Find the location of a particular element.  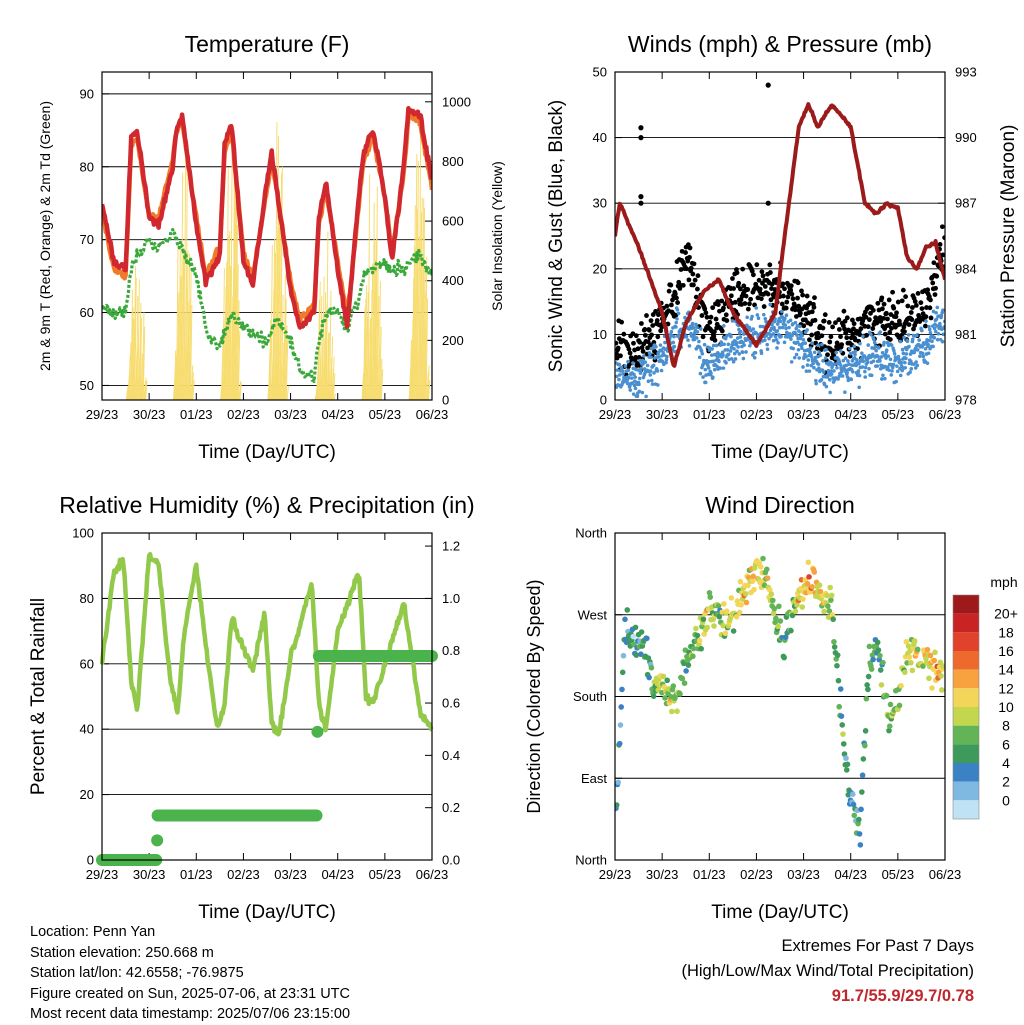

t2m-line is located at coordinates (267, 218).